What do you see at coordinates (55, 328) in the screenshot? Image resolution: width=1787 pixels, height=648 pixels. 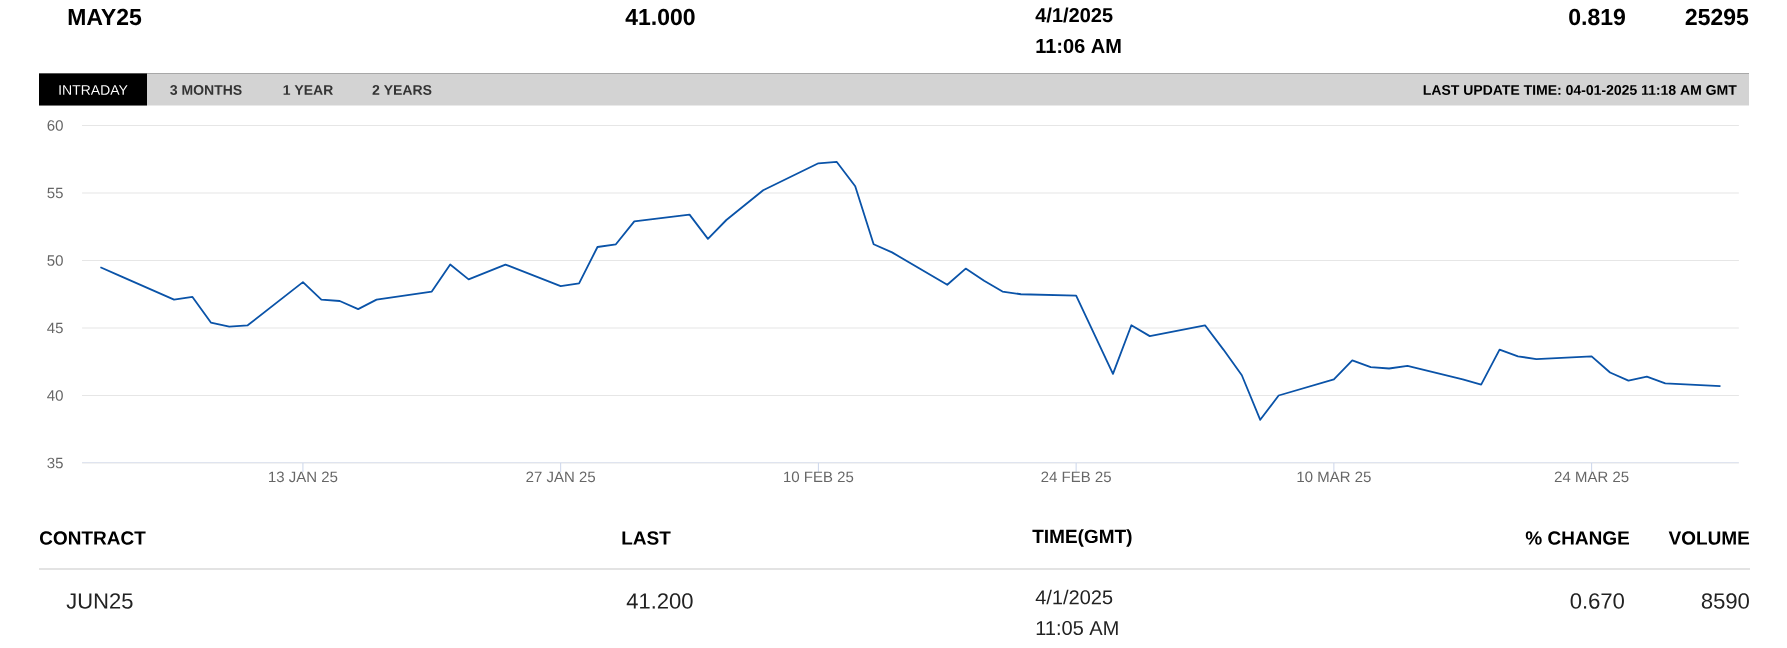 I see `y-tick-label: 45` at bounding box center [55, 328].